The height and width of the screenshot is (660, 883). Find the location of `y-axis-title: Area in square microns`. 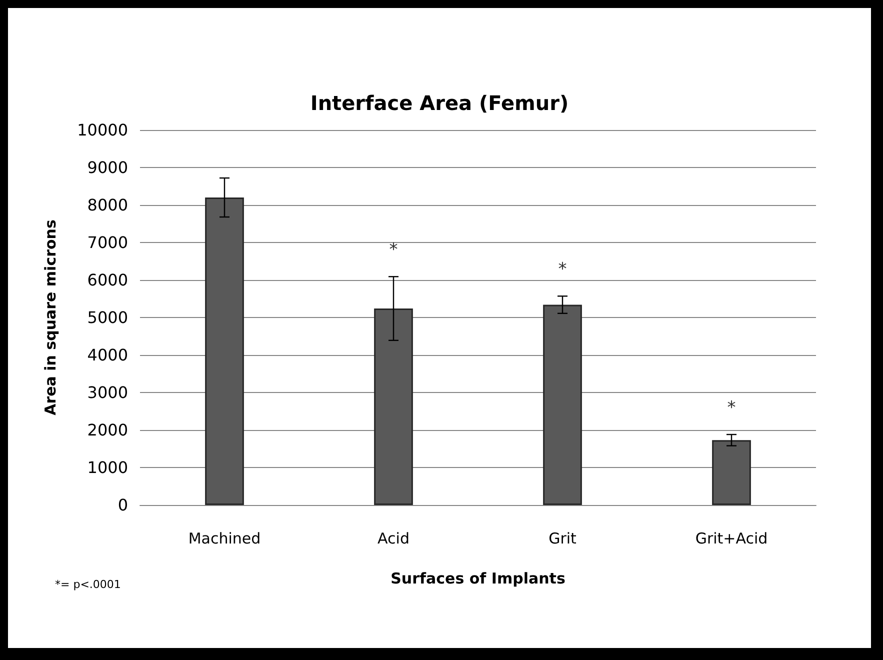

y-axis-title: Area in square microns is located at coordinates (51, 318).